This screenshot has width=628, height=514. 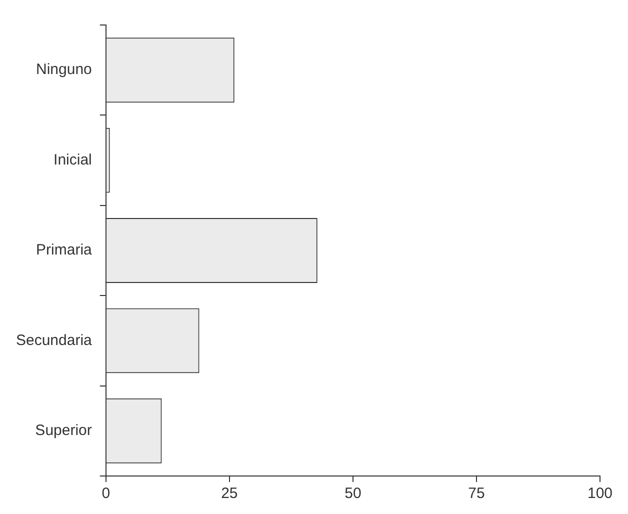 What do you see at coordinates (229, 493) in the screenshot?
I see `x-tick-label: 25` at bounding box center [229, 493].